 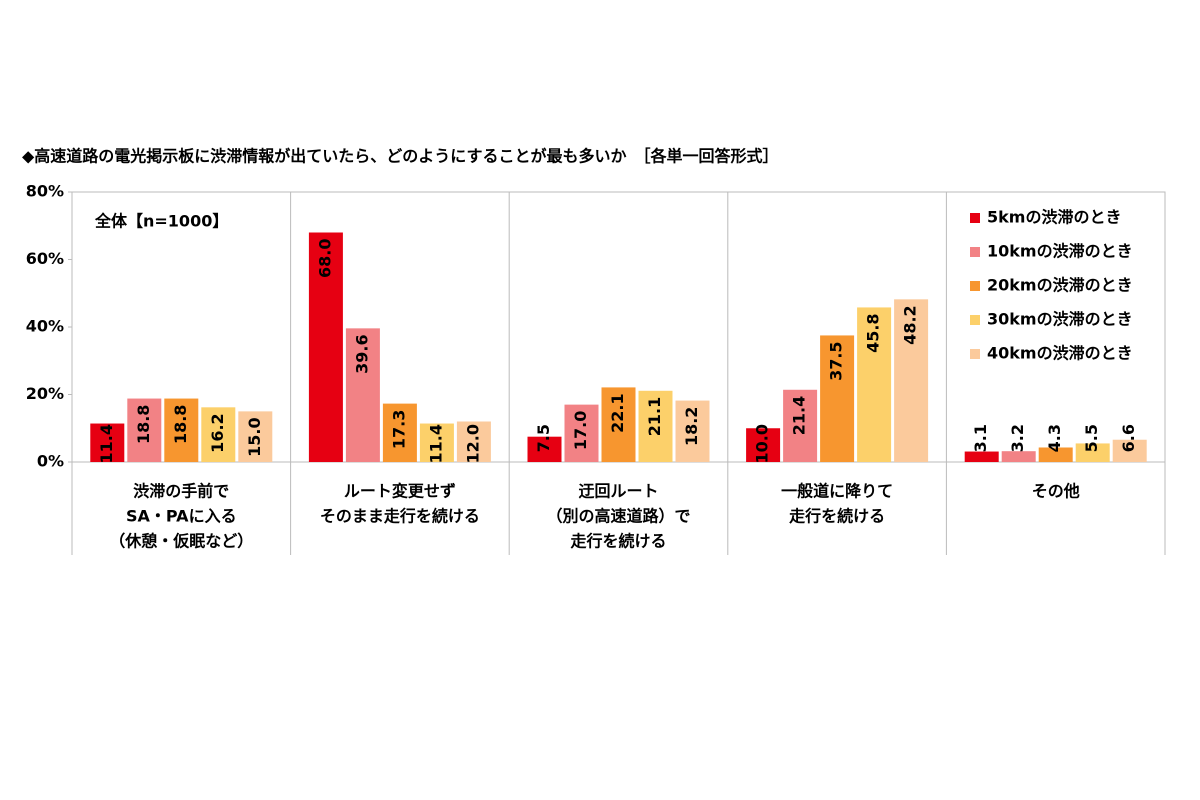 What do you see at coordinates (45, 326) in the screenshot?
I see `y-tick-label: 40%` at bounding box center [45, 326].